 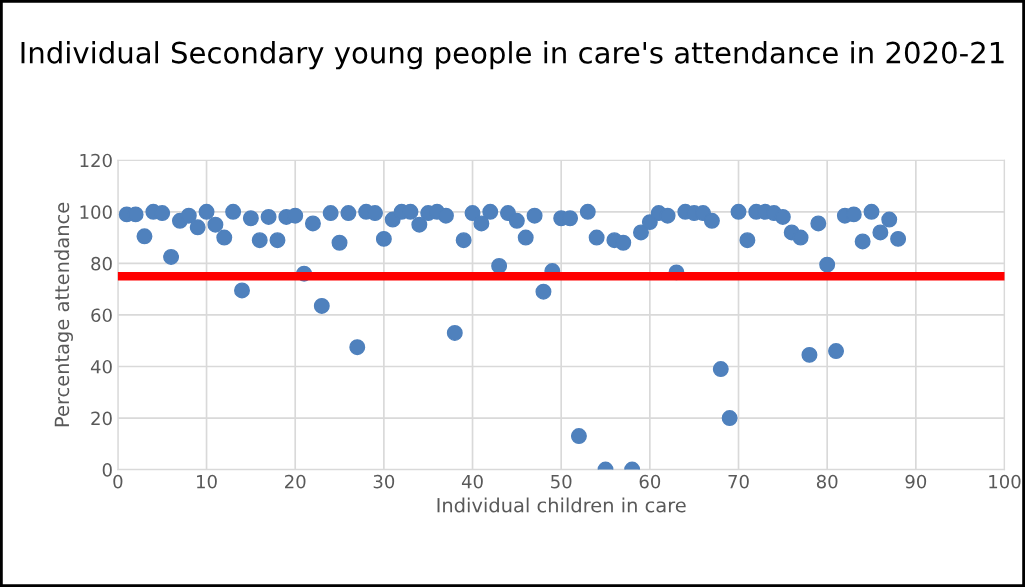 What do you see at coordinates (101, 418) in the screenshot?
I see `y-tick-label: 20` at bounding box center [101, 418].